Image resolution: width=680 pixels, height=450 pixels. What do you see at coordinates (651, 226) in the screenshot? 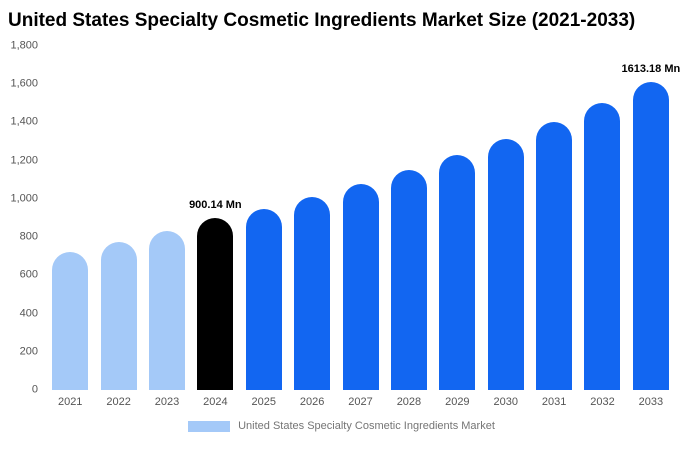
I see `bar-2033: 1613.18 Mn` at bounding box center [651, 226].